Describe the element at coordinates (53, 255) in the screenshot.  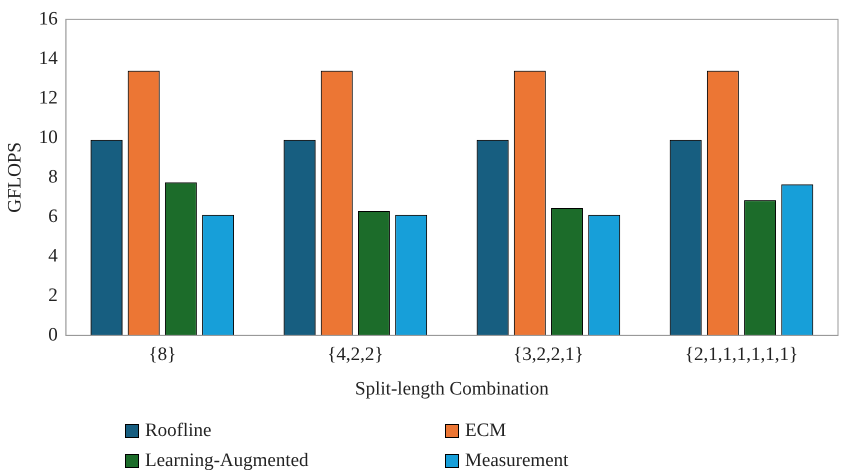
I see `y-tick-label: 4` at that location.